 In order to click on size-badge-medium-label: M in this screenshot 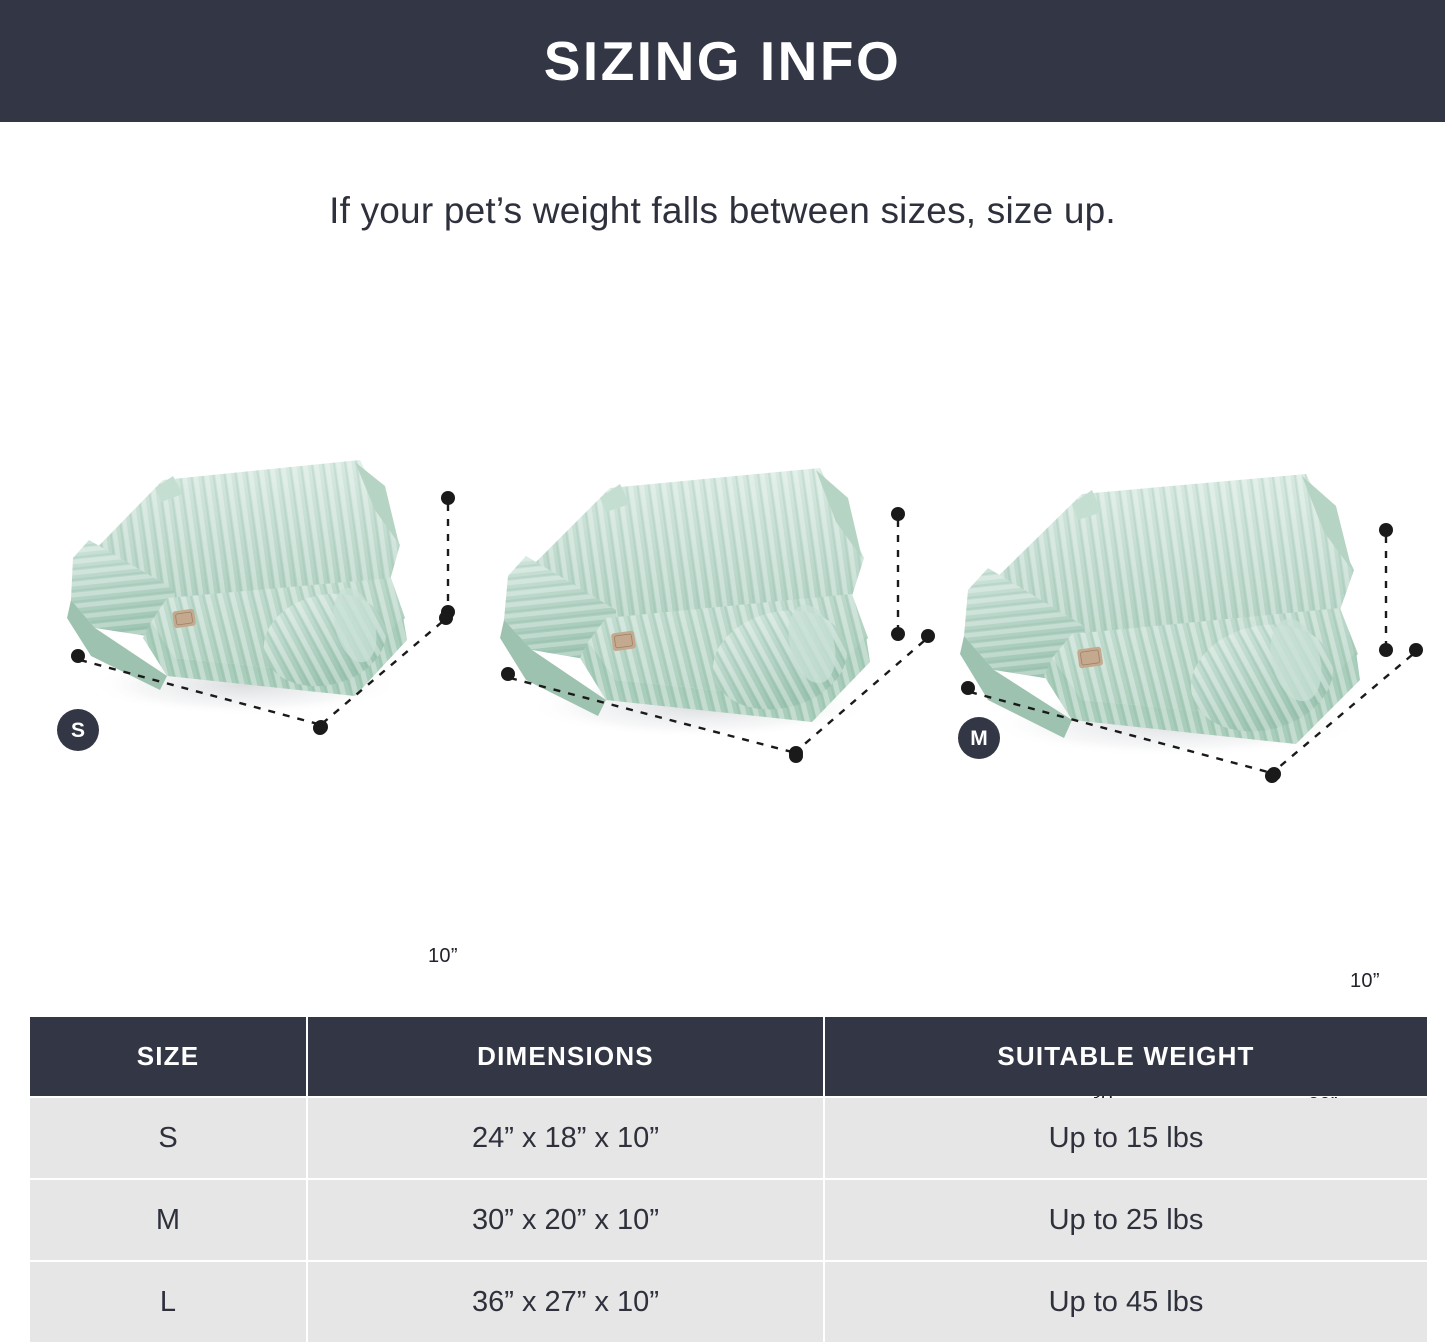, I will do `click(979, 738)`.